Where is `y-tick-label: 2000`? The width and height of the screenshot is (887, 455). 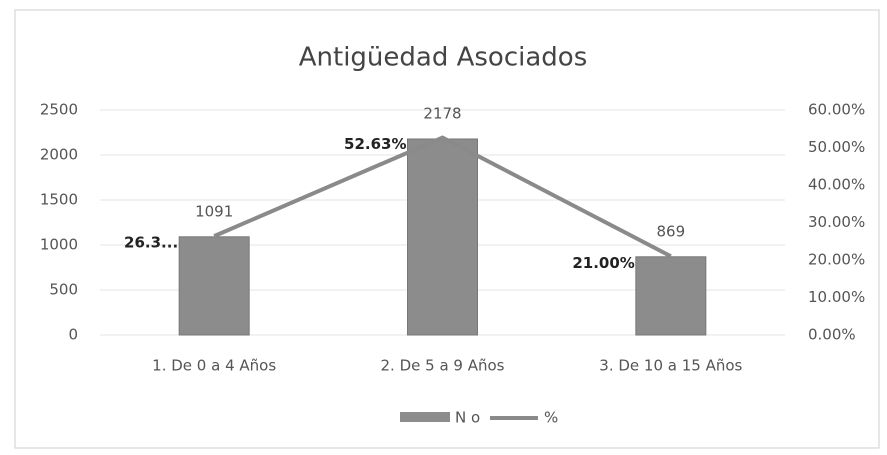
y-tick-label: 2000 is located at coordinates (59, 155).